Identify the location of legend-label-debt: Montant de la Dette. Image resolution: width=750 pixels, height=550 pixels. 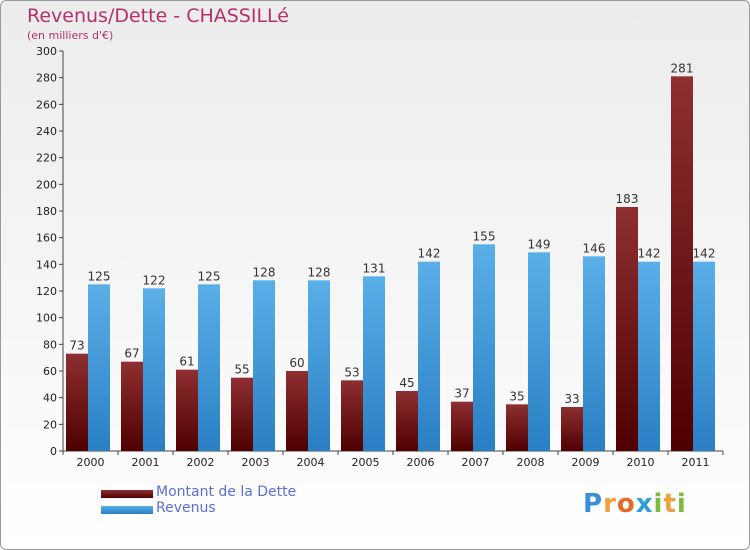
(226, 492).